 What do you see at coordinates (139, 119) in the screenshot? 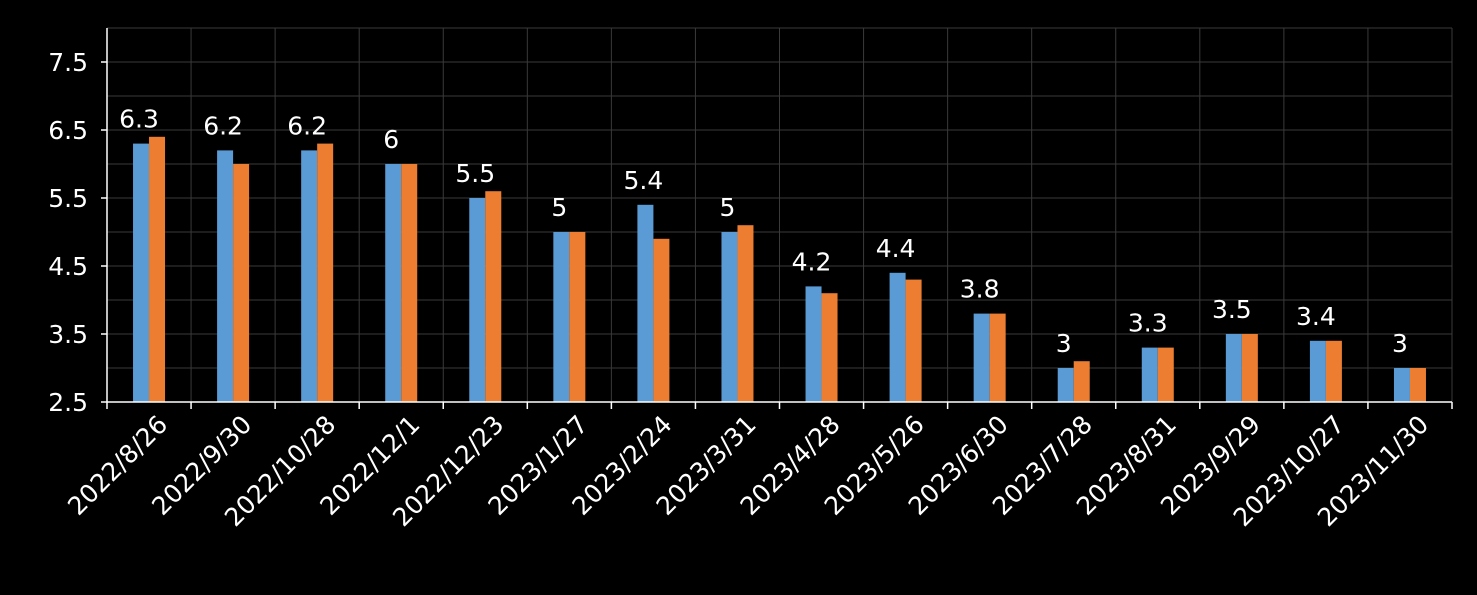
I see `data-label: 6.3` at bounding box center [139, 119].